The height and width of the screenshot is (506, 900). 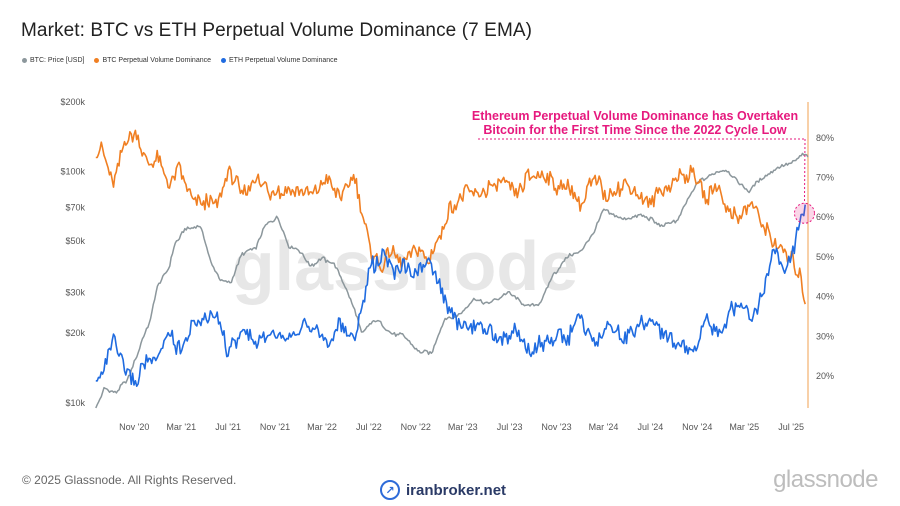 What do you see at coordinates (224, 60) in the screenshot?
I see `legend-dot-eth-dominance` at bounding box center [224, 60].